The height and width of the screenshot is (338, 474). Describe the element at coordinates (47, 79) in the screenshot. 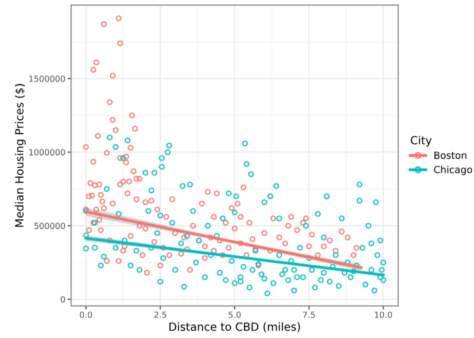

I see `y-tick-label: 1500000` at that location.